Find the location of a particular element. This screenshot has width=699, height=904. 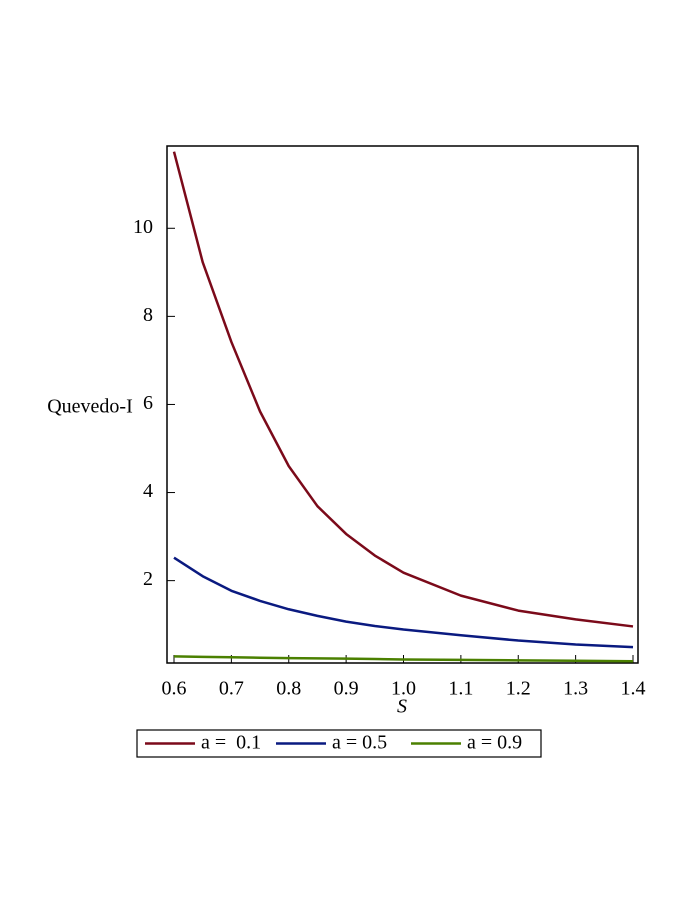

x-tick-label: 0.9 is located at coordinates (346, 689).